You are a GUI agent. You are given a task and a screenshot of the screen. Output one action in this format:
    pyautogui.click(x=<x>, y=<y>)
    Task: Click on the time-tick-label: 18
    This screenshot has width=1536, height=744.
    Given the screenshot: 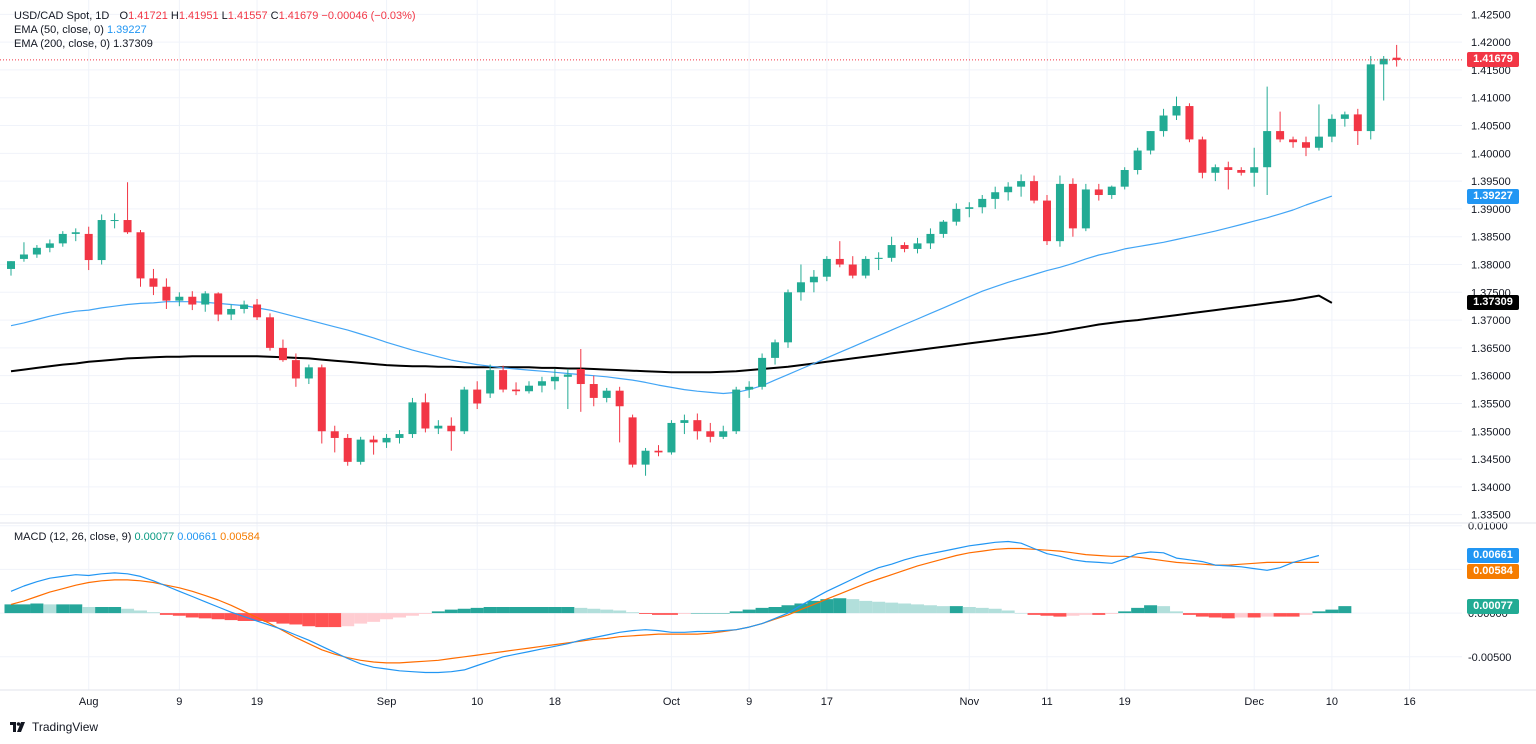 What is the action you would take?
    pyautogui.click(x=555, y=702)
    